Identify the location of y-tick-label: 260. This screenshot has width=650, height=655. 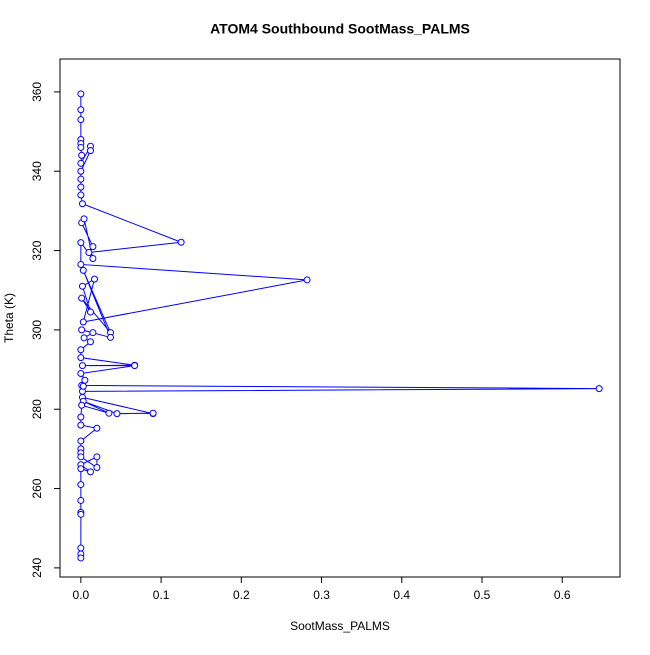
(37, 488).